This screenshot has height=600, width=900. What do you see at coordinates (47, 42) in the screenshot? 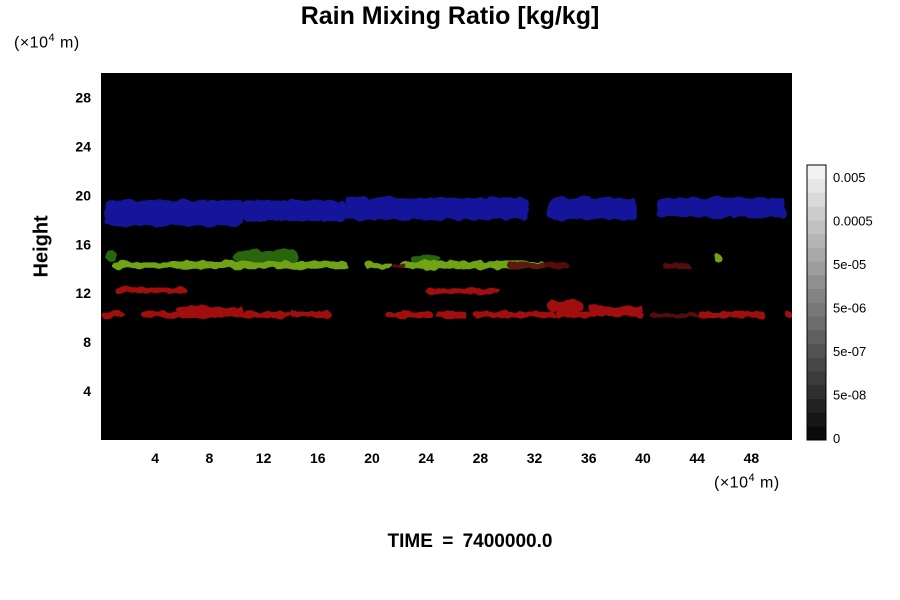
I see `y-axis-unit: (×104 m)` at bounding box center [47, 42].